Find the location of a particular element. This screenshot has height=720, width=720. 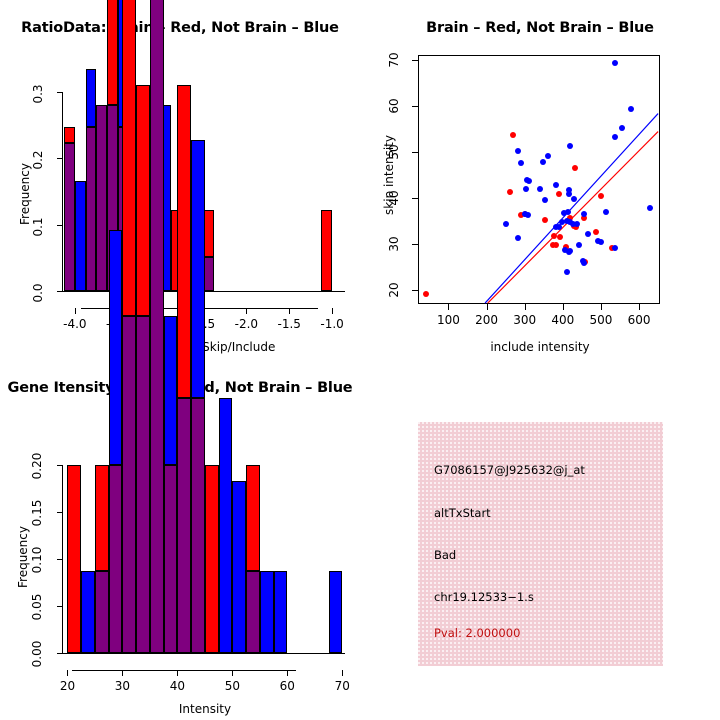

ratio-y-ticklabel: 0.0 is located at coordinates (38, 293).